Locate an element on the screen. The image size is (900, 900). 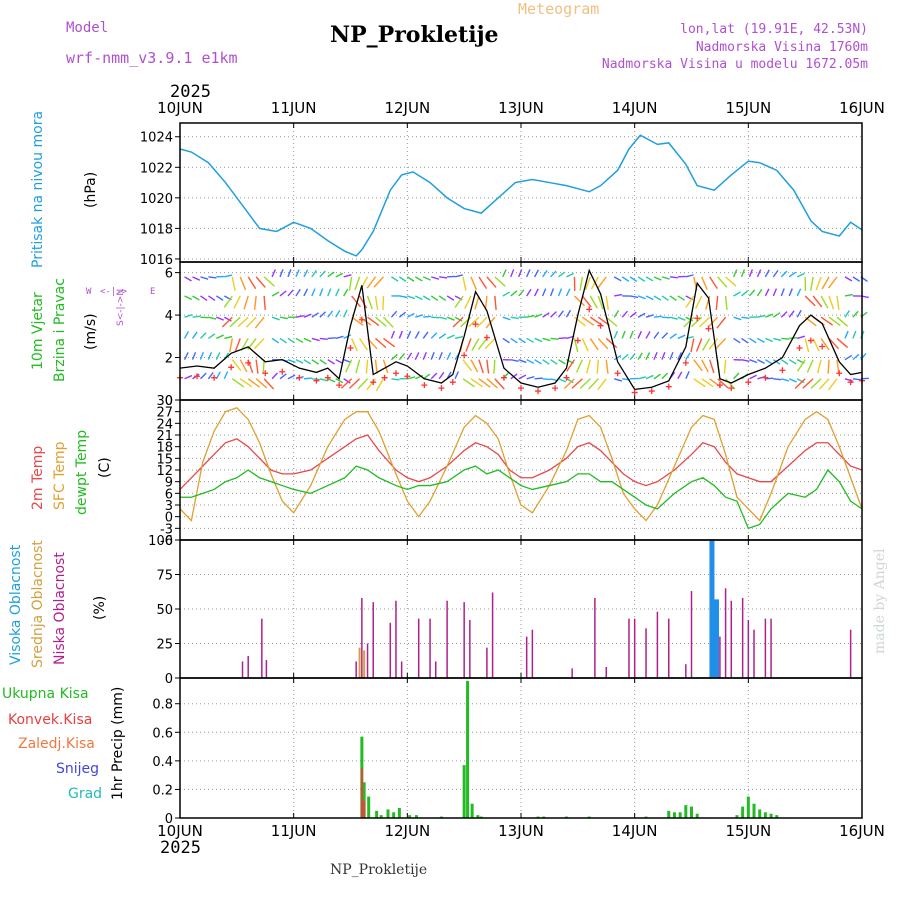
y-tick-label: 0.2 is located at coordinates (162, 790).